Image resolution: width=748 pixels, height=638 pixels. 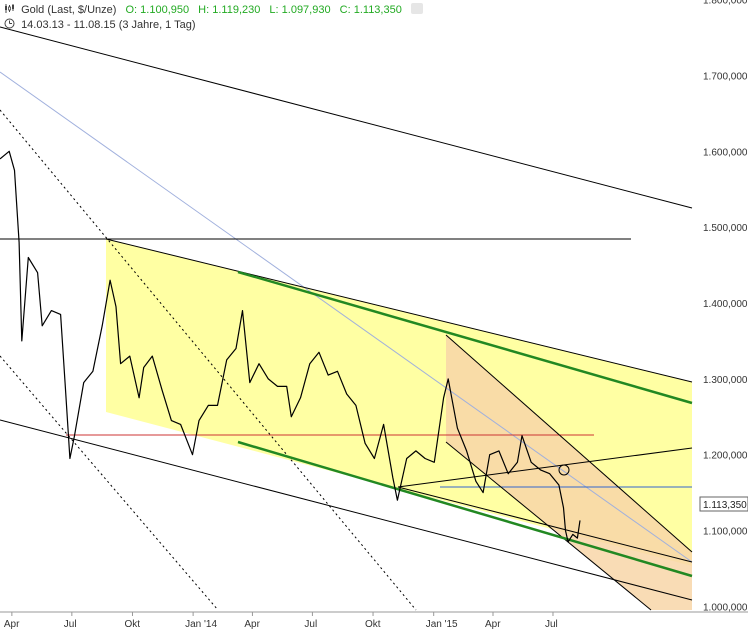 I want to click on candlestick-icon, so click(x=9, y=8).